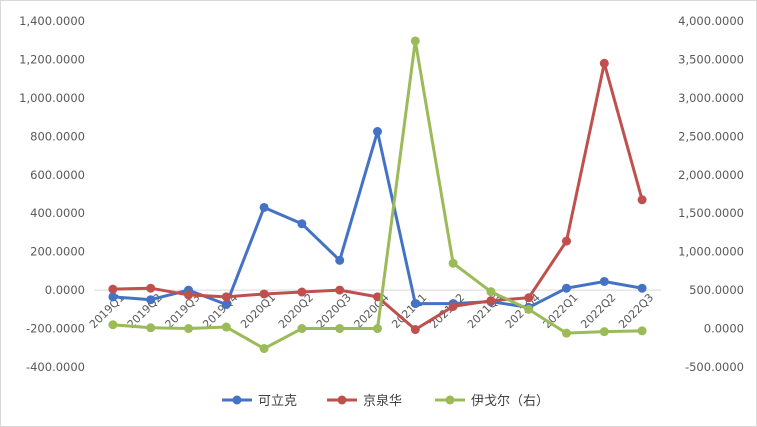  I want to click on left-tick-label: 1,000.0000, so click(52, 98).